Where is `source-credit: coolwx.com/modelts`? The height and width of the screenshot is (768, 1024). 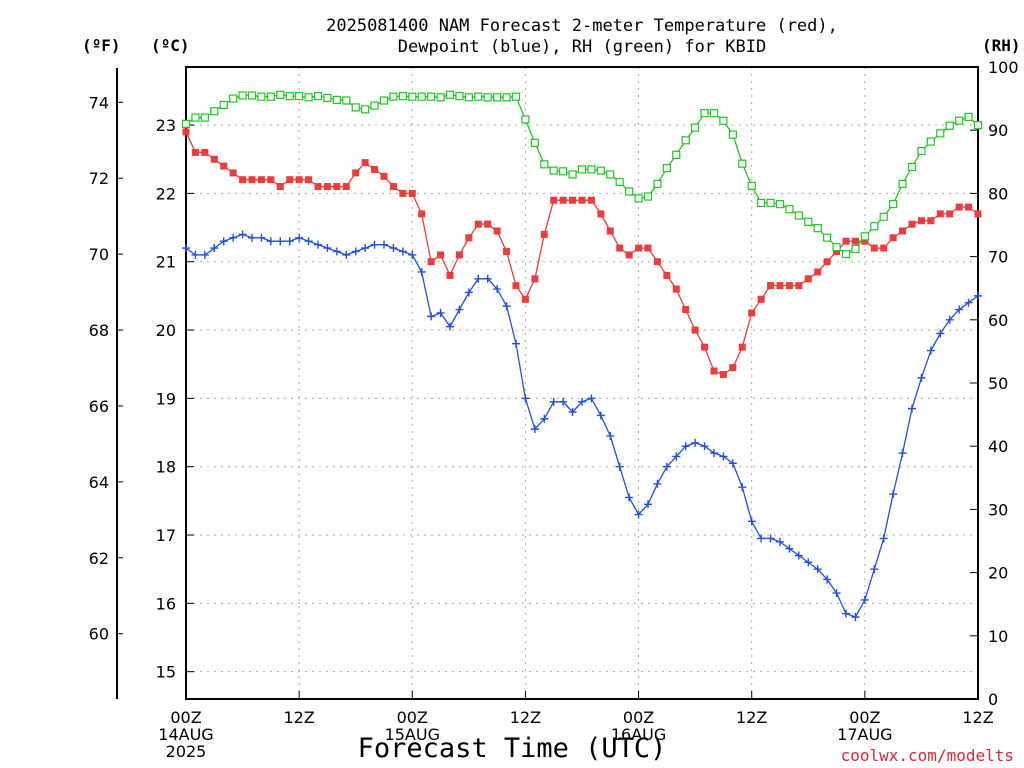
source-credit: coolwx.com/modelts is located at coordinates (927, 755).